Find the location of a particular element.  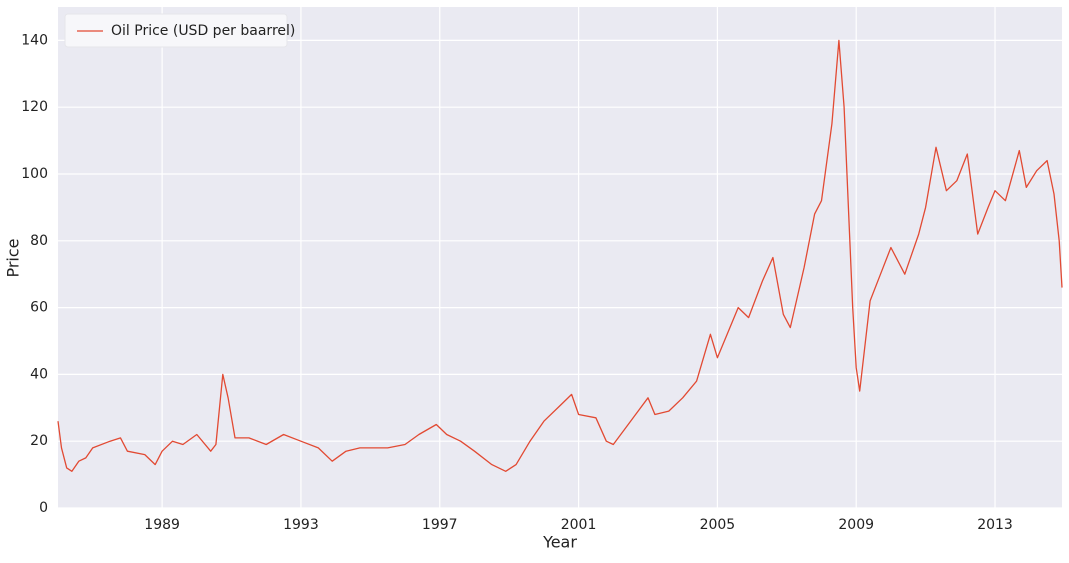

x-axis-label: Year is located at coordinates (559, 542).